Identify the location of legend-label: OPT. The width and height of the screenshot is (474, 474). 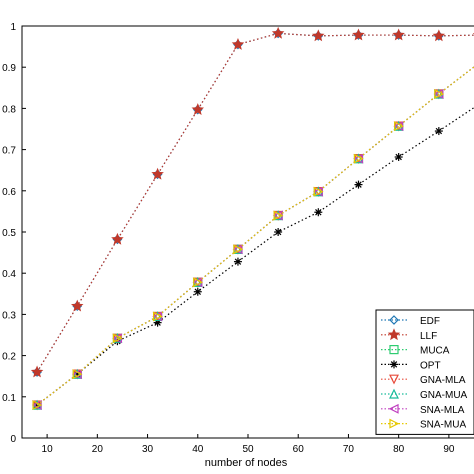
(430, 365).